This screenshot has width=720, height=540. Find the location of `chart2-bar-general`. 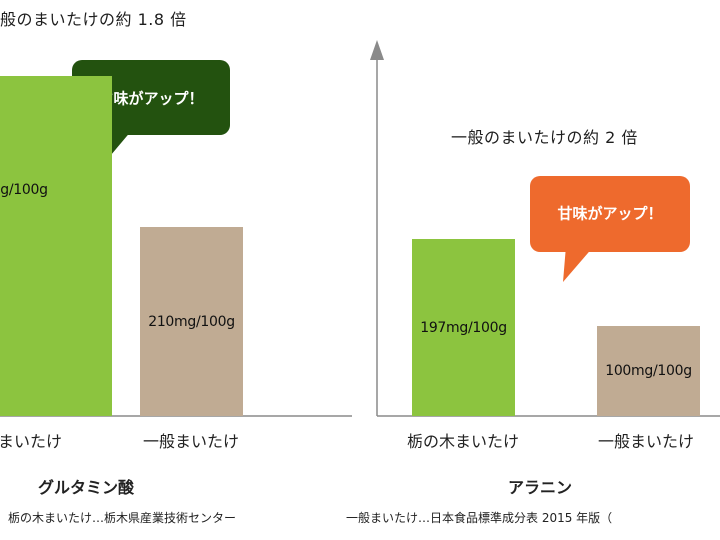

chart2-bar-general is located at coordinates (648, 371).